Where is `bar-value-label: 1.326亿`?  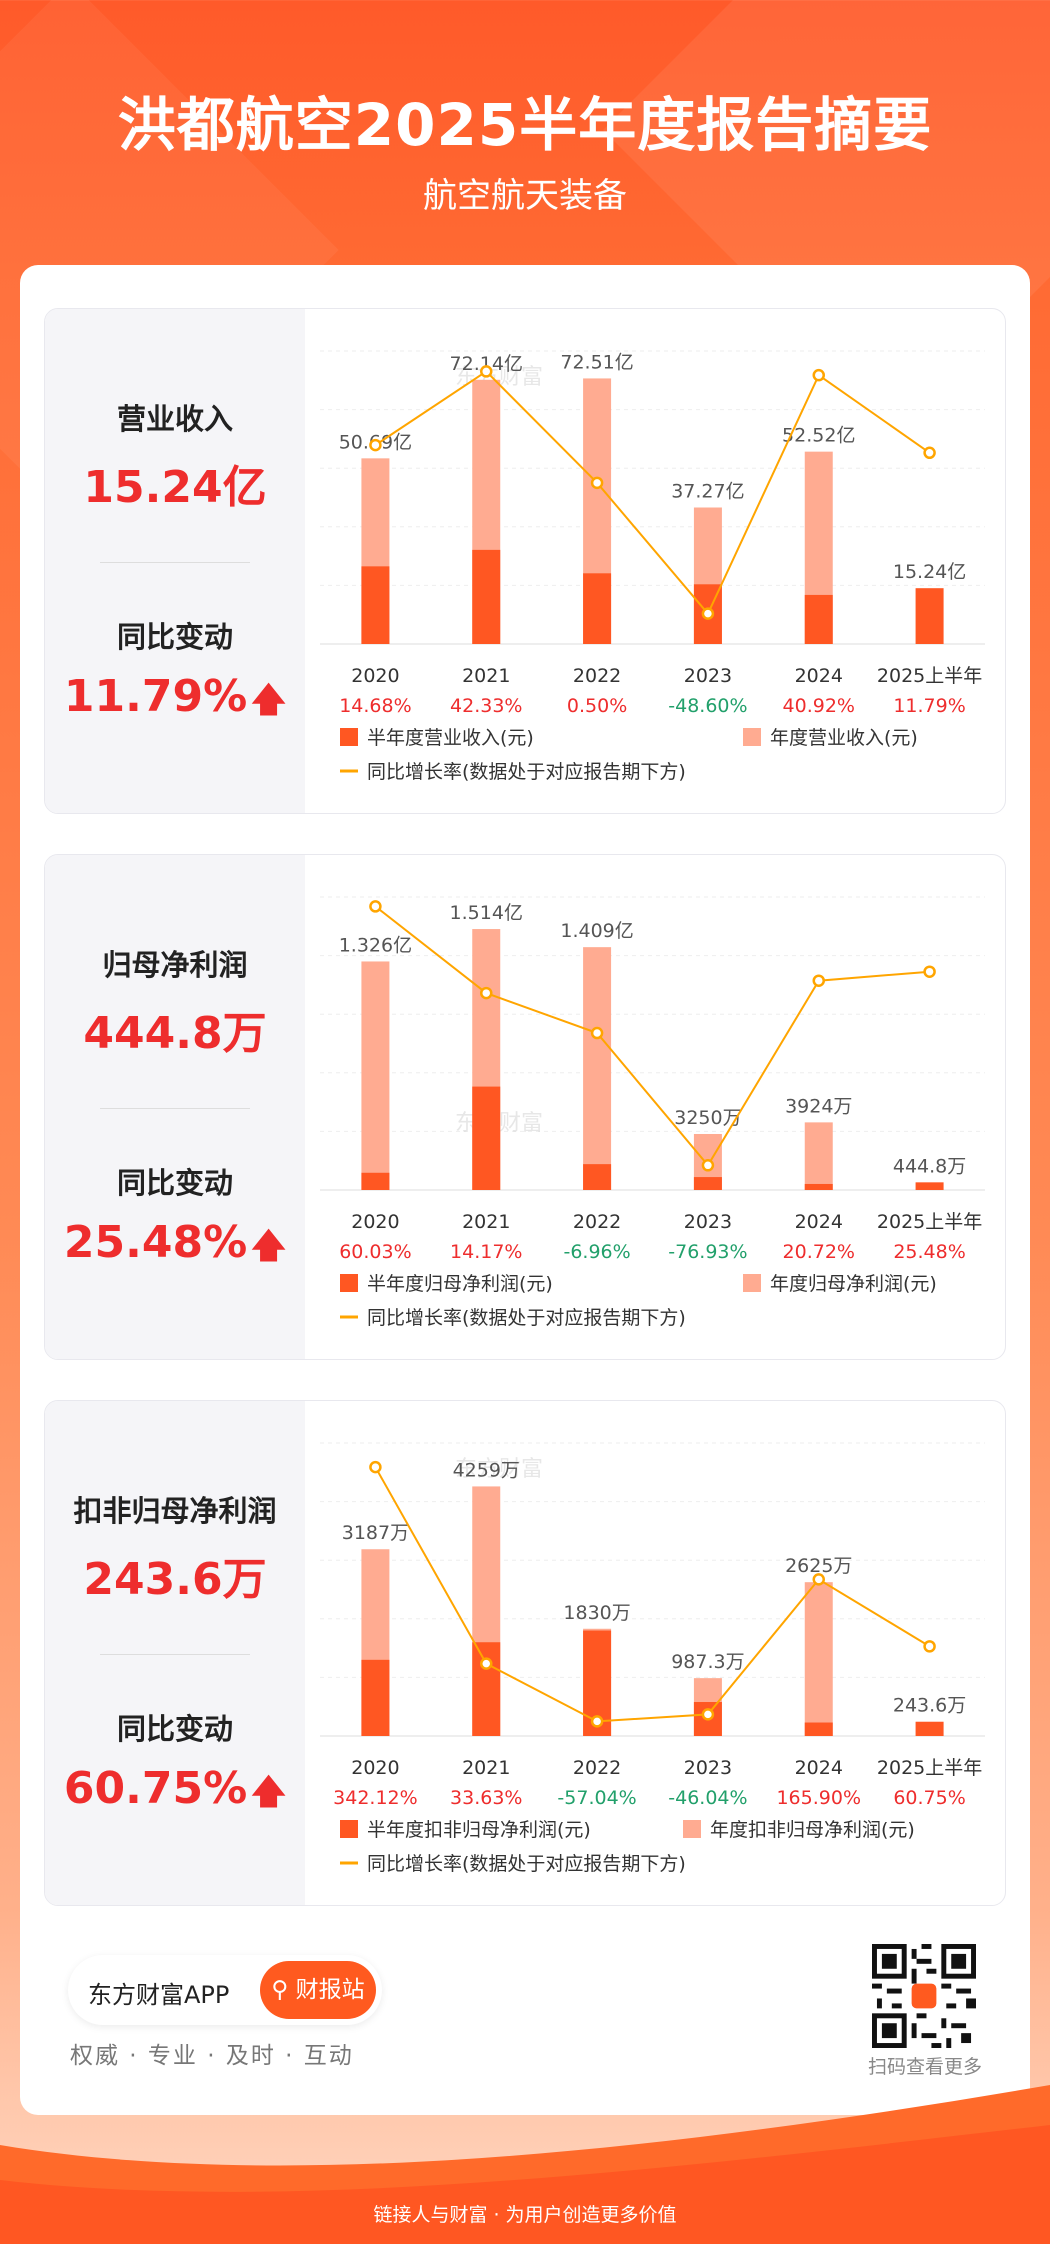 bar-value-label: 1.326亿 is located at coordinates (375, 945).